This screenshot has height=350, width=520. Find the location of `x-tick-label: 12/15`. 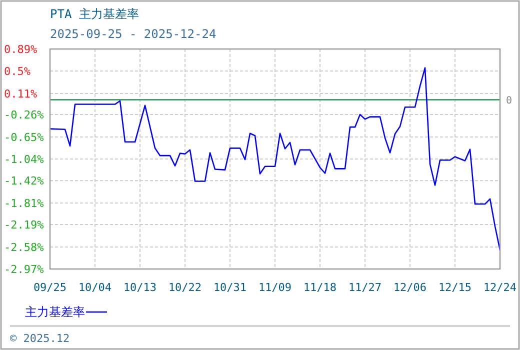

x-tick-label: 12/15 is located at coordinates (455, 287).